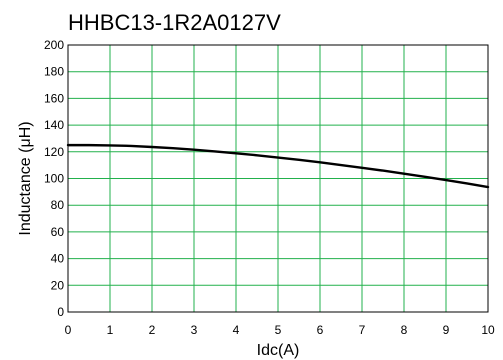 The image size is (503, 360). I want to click on y-tick-label: 100, so click(54, 179).